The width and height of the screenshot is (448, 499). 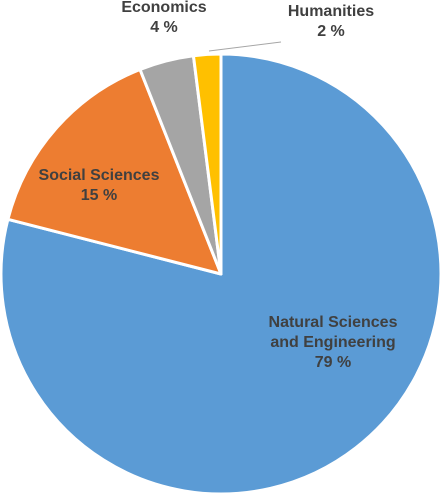 I want to click on leader-lines, so click(x=245, y=46).